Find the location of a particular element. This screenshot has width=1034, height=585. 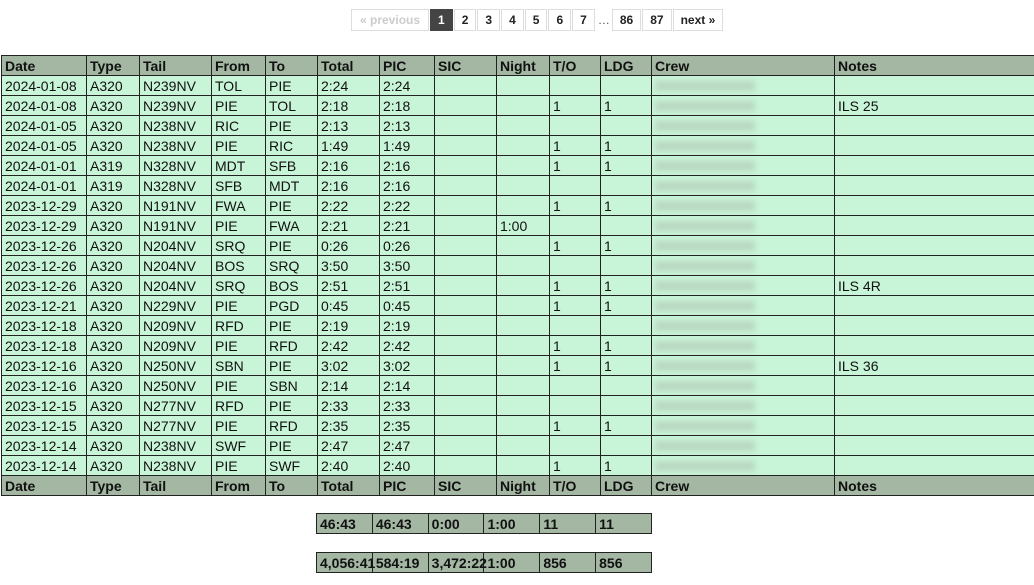

table-row: 2024-01-01 A319 N328NV SFB MDT 2:16 2:16 is located at coordinates (517, 185).